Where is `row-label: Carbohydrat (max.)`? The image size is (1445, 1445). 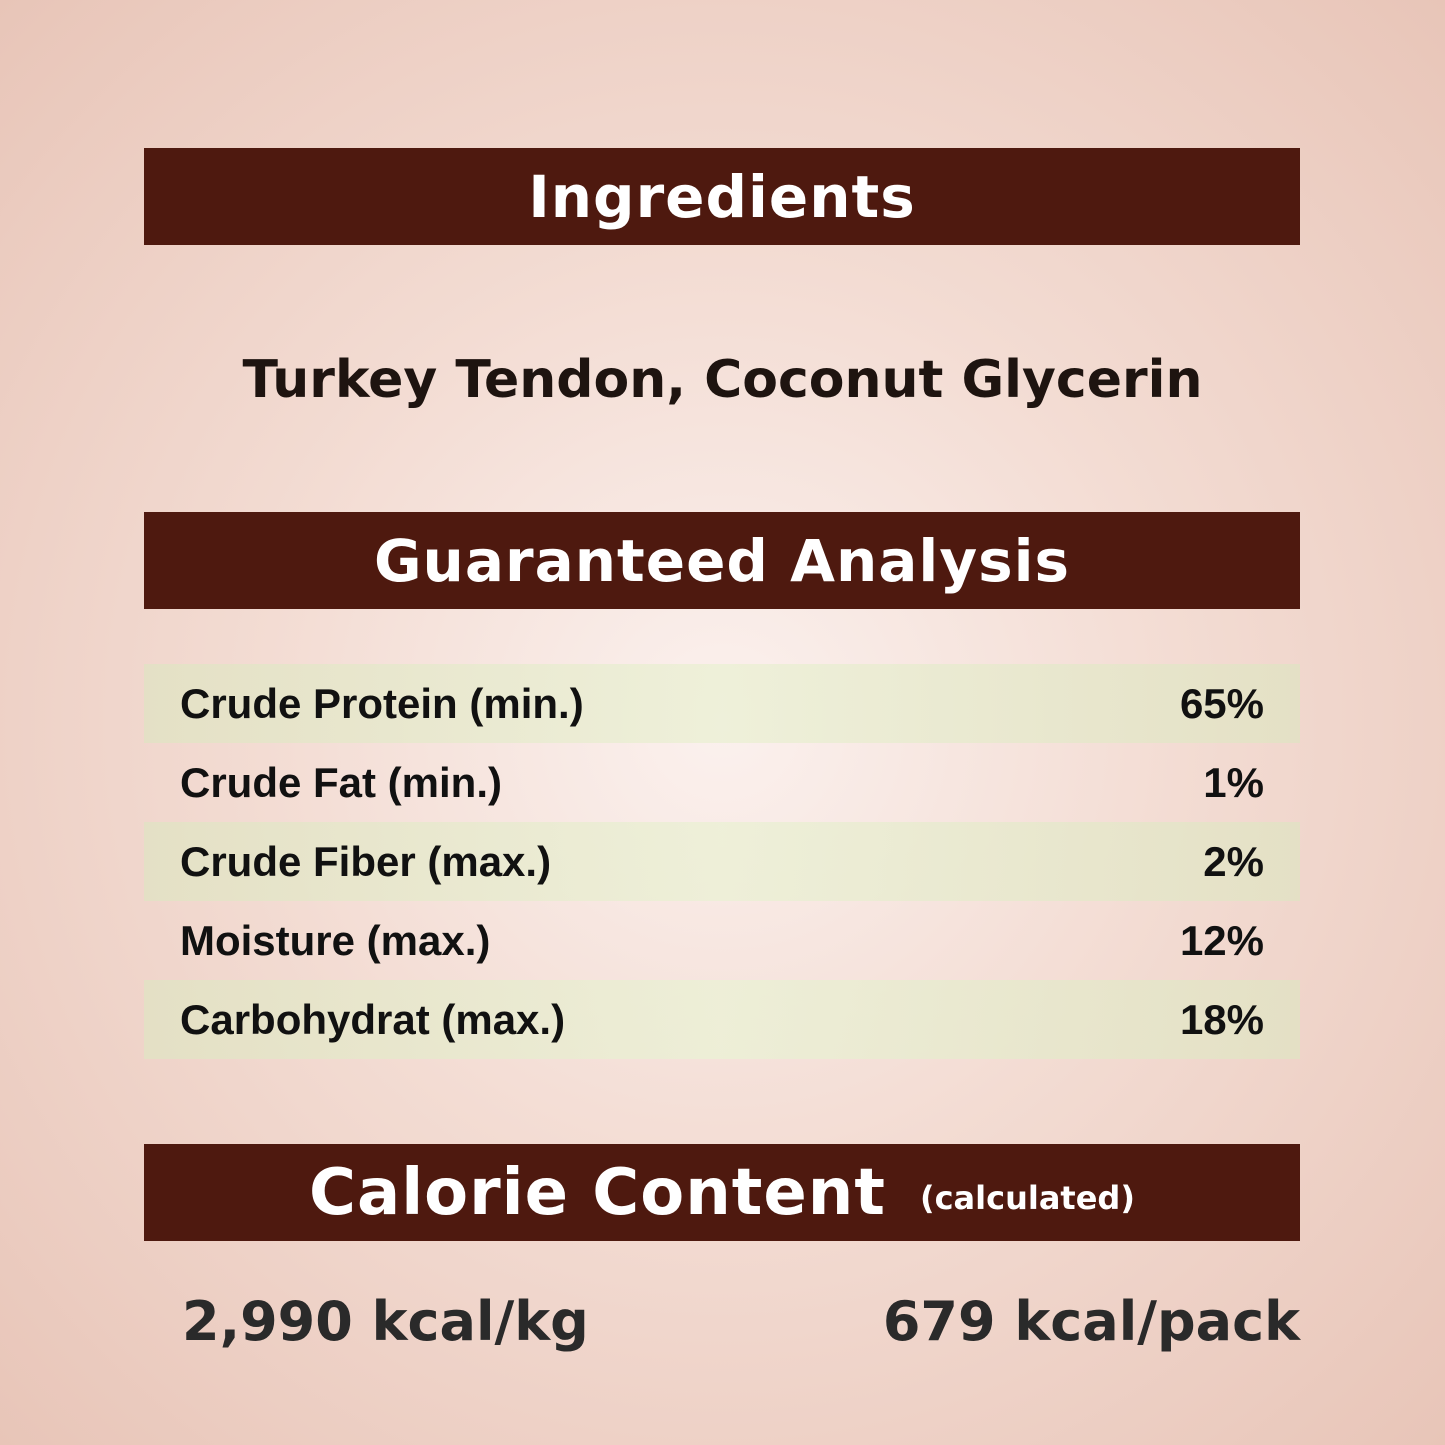 row-label: Carbohydrat (max.) is located at coordinates (373, 1019).